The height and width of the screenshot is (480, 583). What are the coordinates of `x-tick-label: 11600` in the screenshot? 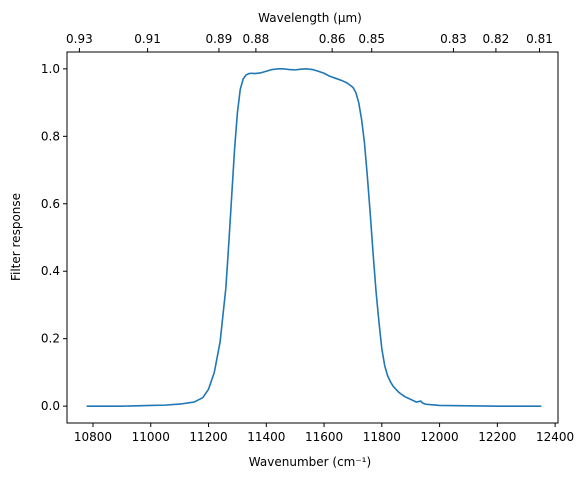 It's located at (324, 437).